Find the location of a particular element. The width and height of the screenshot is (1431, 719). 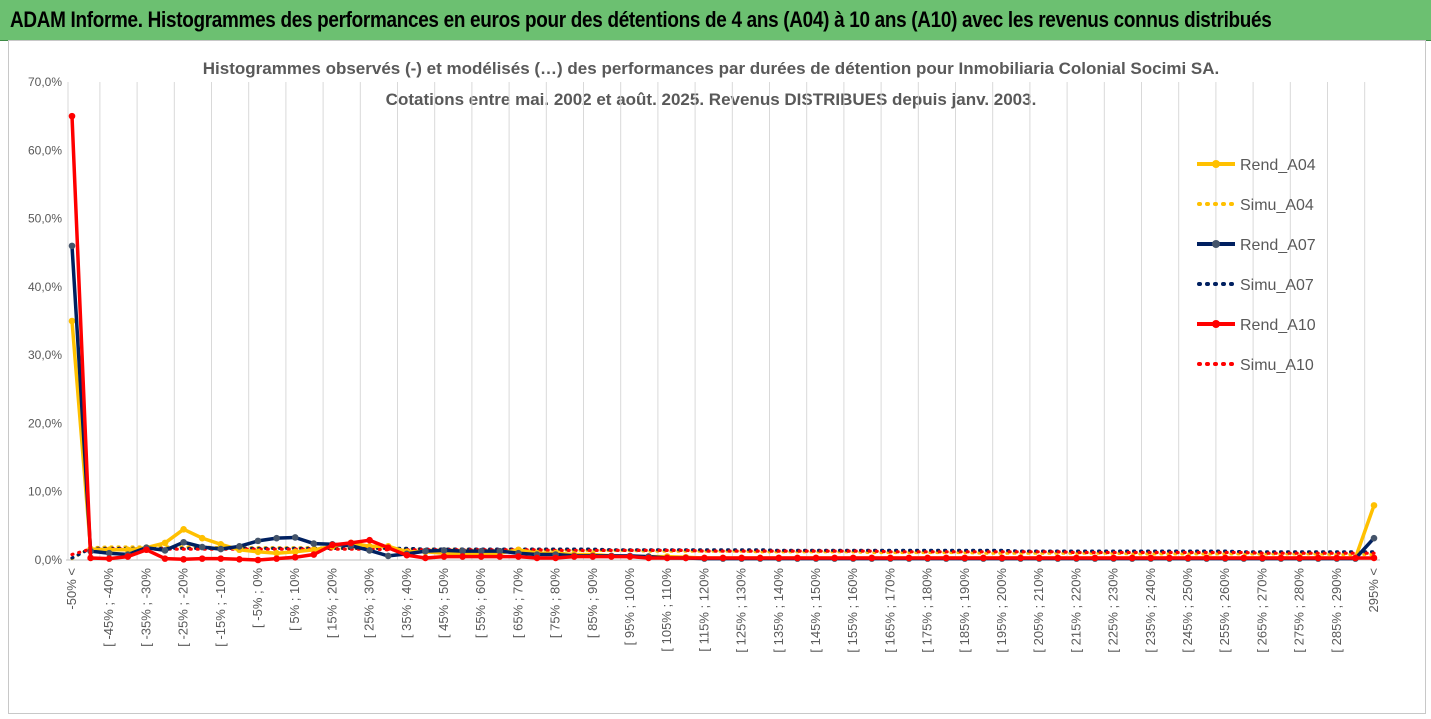

legend-label: Simu_A04 is located at coordinates (1277, 205).